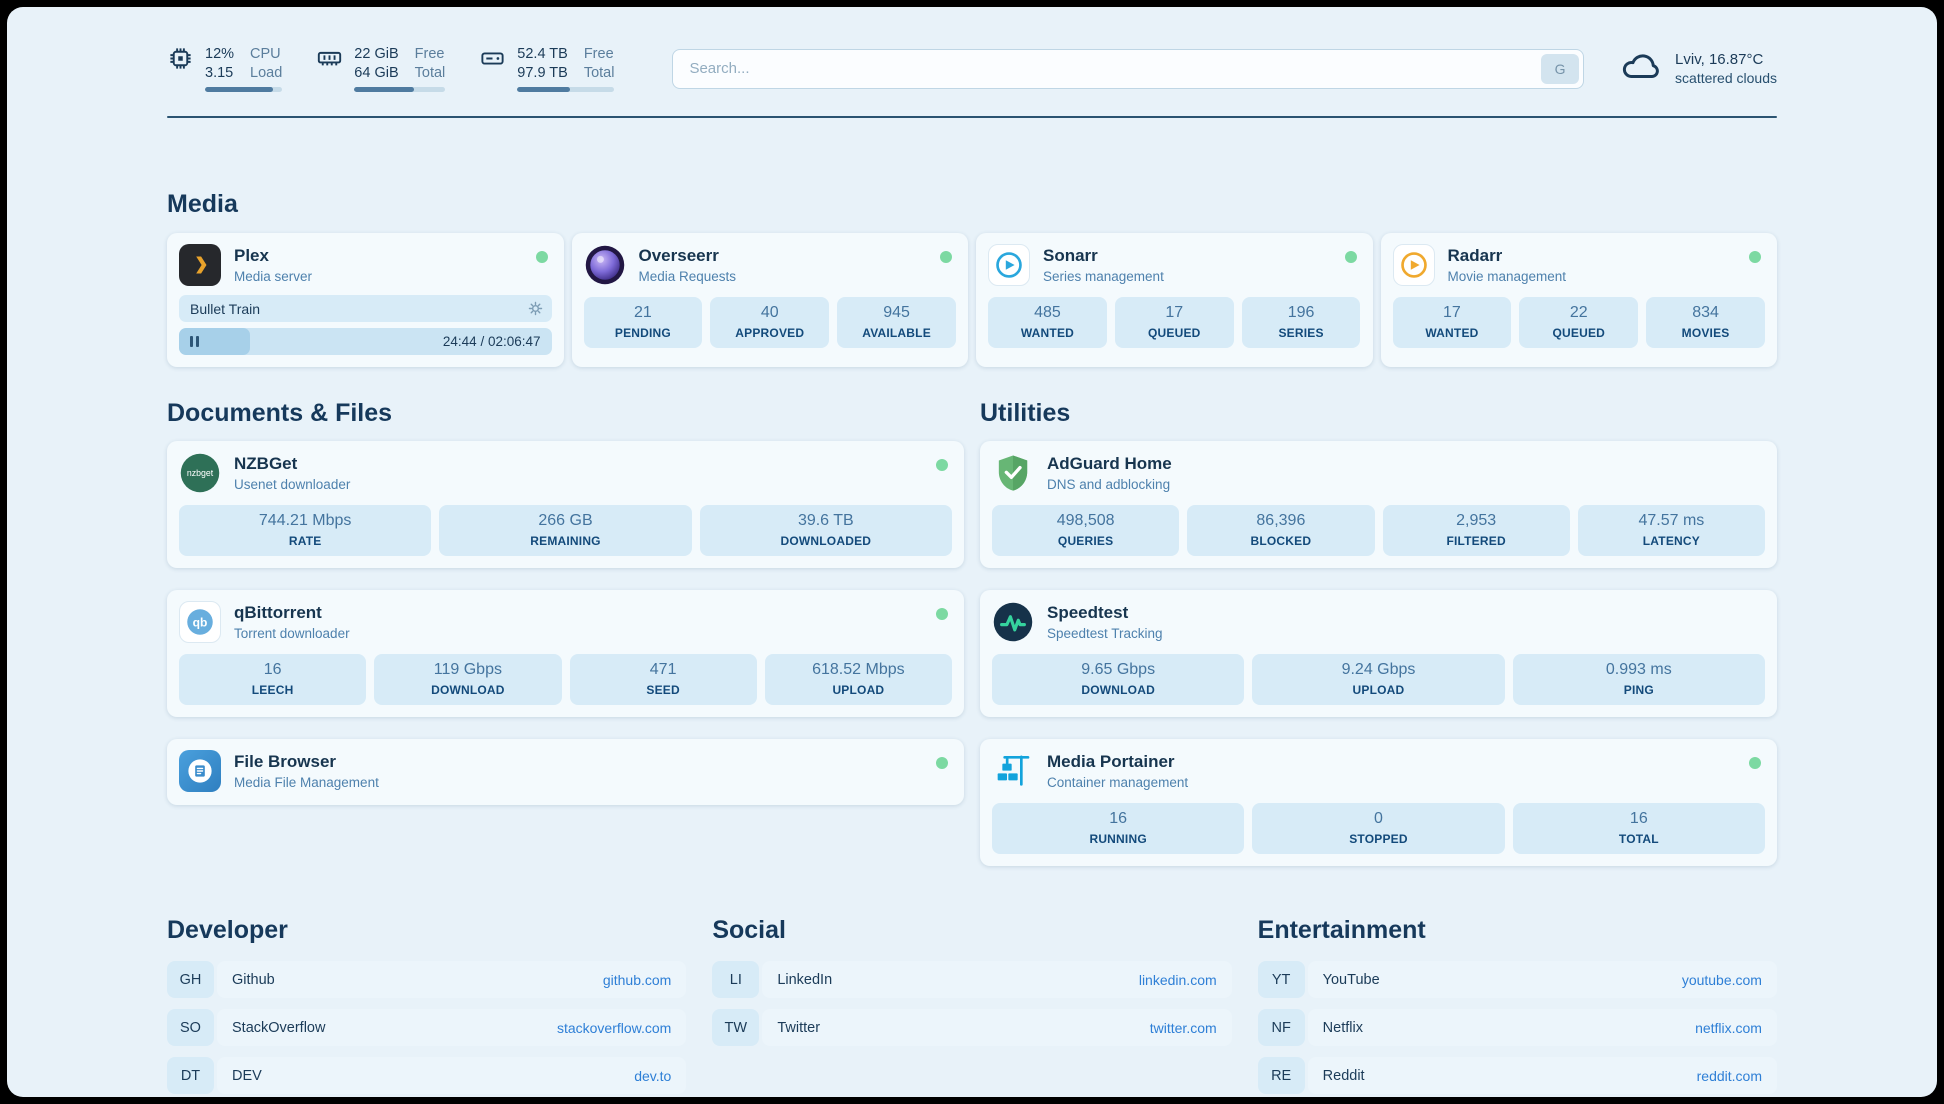 Image resolution: width=1944 pixels, height=1104 pixels. What do you see at coordinates (1177, 979) in the screenshot?
I see `bookmark-url: linkedin.com` at bounding box center [1177, 979].